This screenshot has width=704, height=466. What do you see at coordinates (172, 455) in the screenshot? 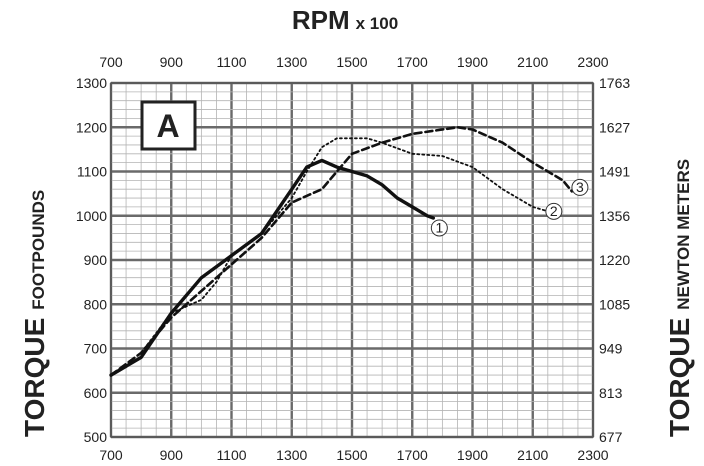
I see `x-tick-bottom: 900` at bounding box center [172, 455].